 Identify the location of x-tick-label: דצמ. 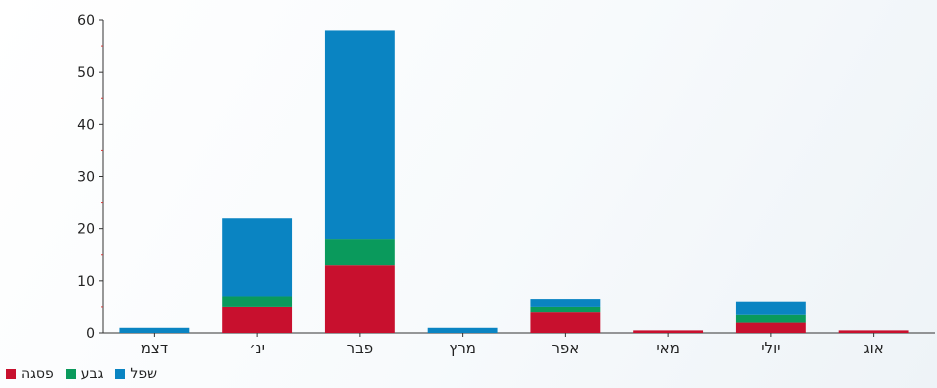
(154, 348).